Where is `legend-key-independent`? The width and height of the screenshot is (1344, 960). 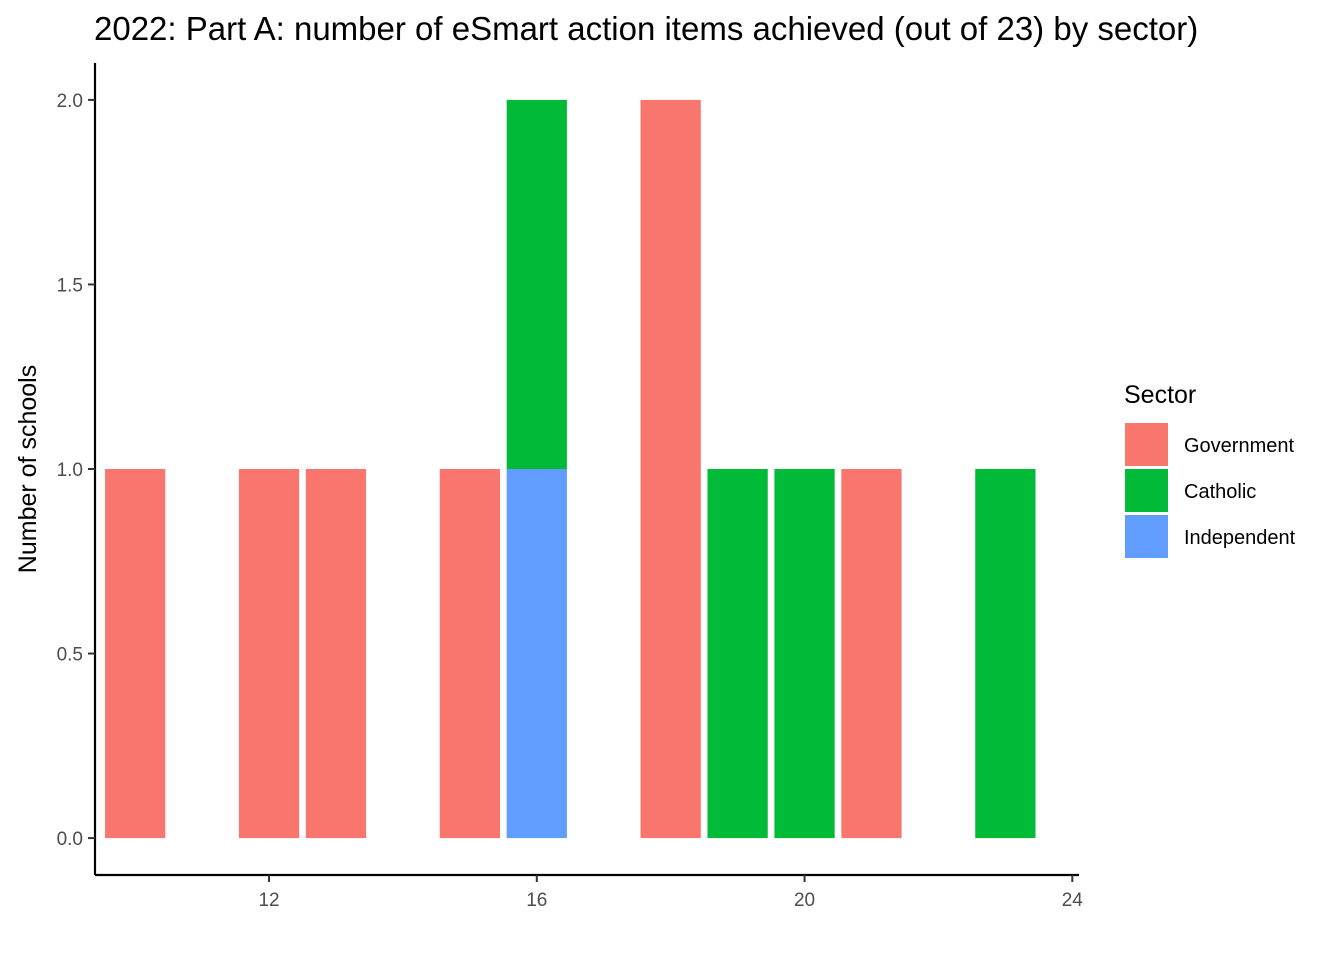
legend-key-independent is located at coordinates (1146, 536).